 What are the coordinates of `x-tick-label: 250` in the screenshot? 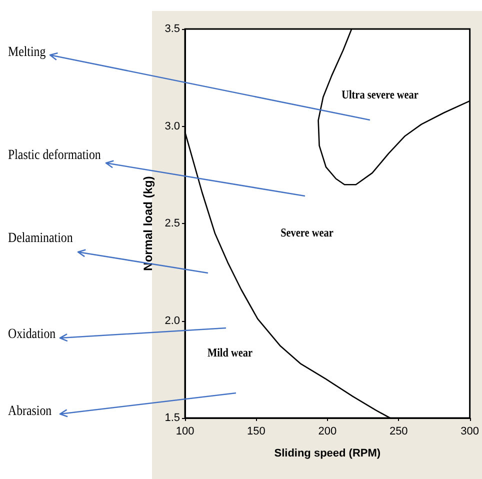 It's located at (398, 432).